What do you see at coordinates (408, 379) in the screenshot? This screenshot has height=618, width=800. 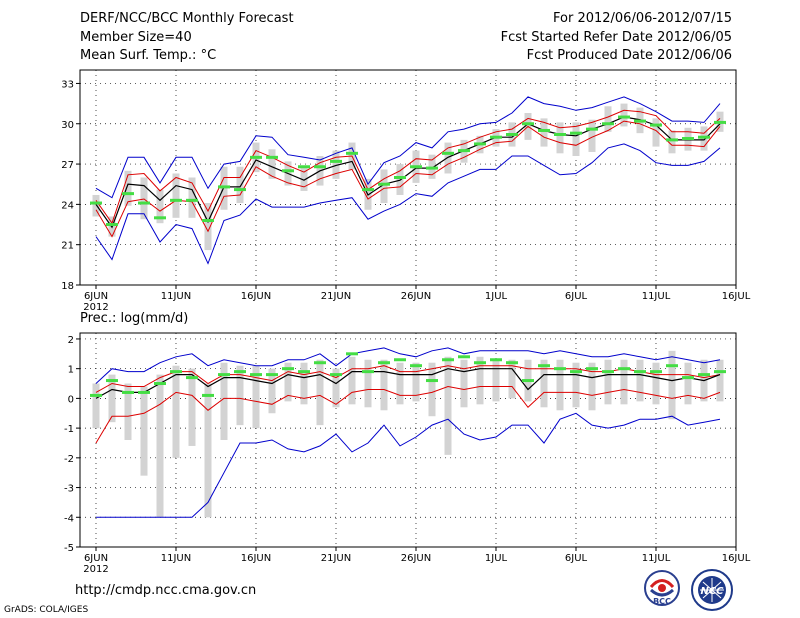 I see `prec-series-upper-line` at bounding box center [408, 379].